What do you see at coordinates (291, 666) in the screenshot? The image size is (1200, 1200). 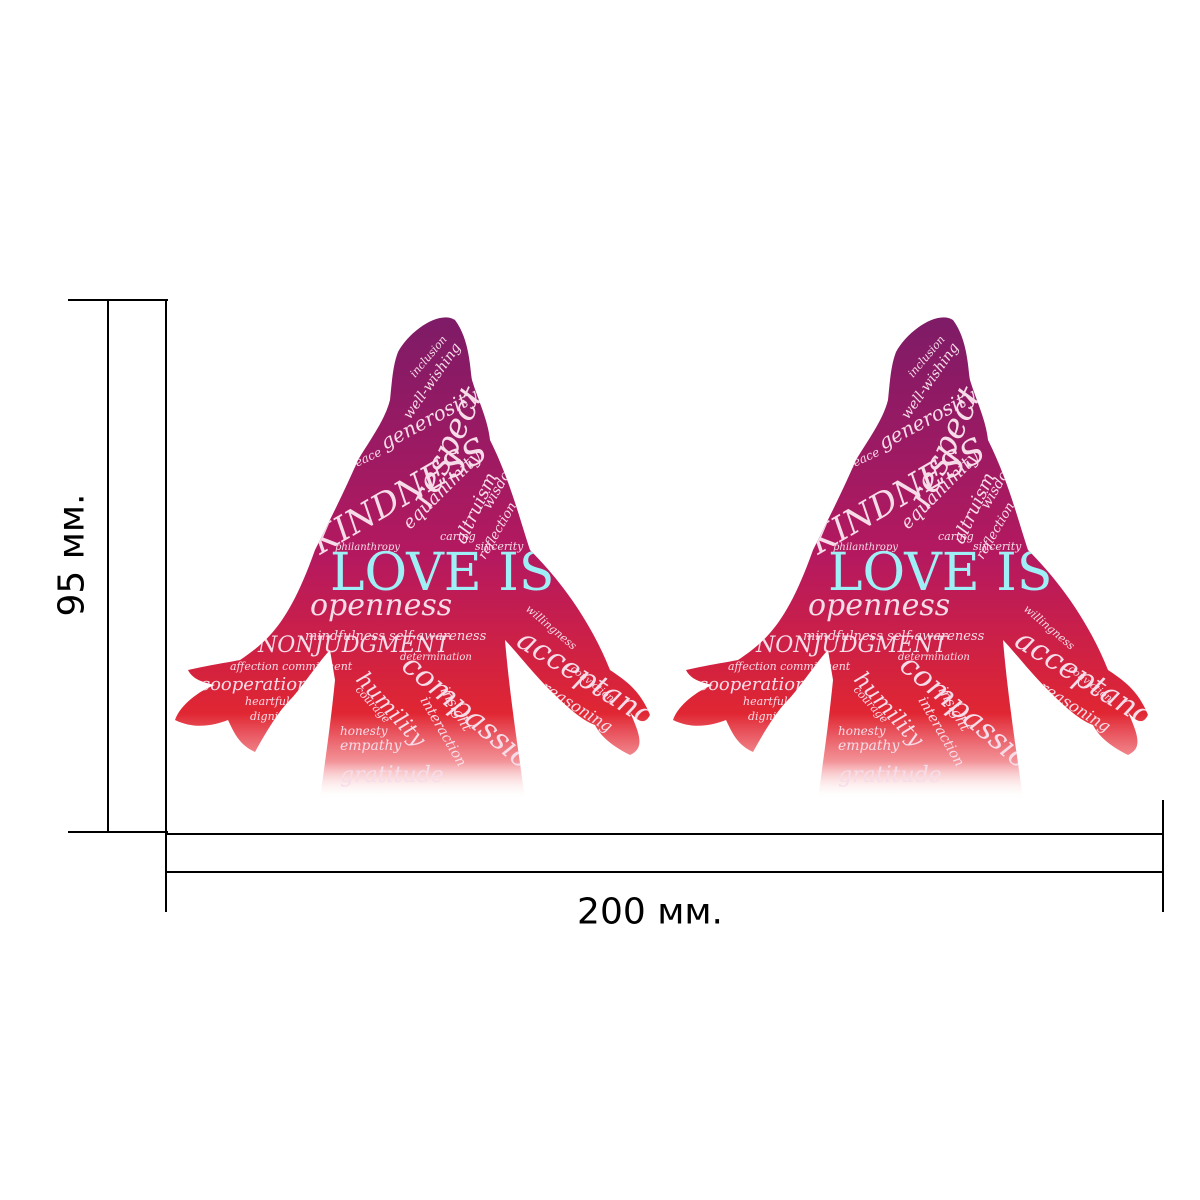 I see `word-left-21: affection commitment` at bounding box center [291, 666].